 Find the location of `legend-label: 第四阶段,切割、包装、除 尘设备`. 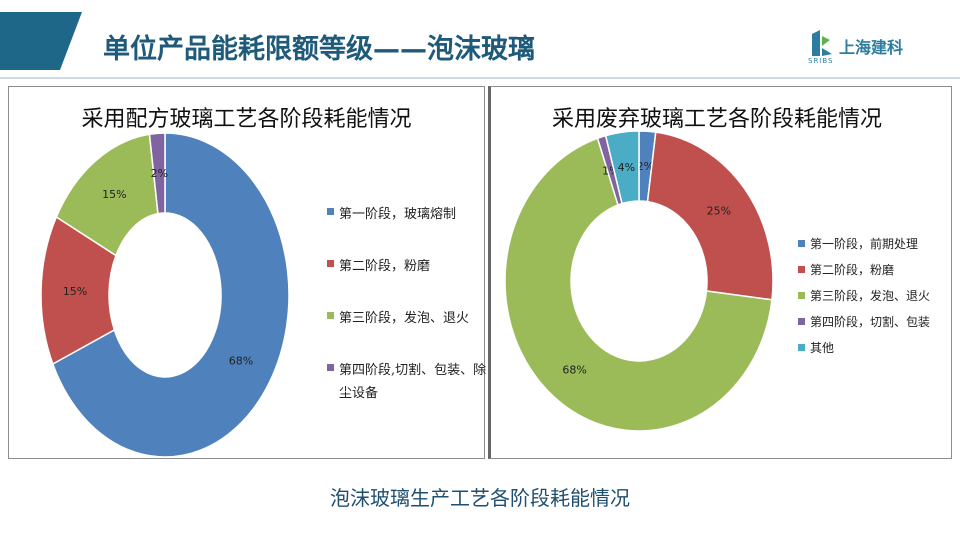

legend-label: 第四阶段,切割、包装、除 尘设备 is located at coordinates (413, 382).